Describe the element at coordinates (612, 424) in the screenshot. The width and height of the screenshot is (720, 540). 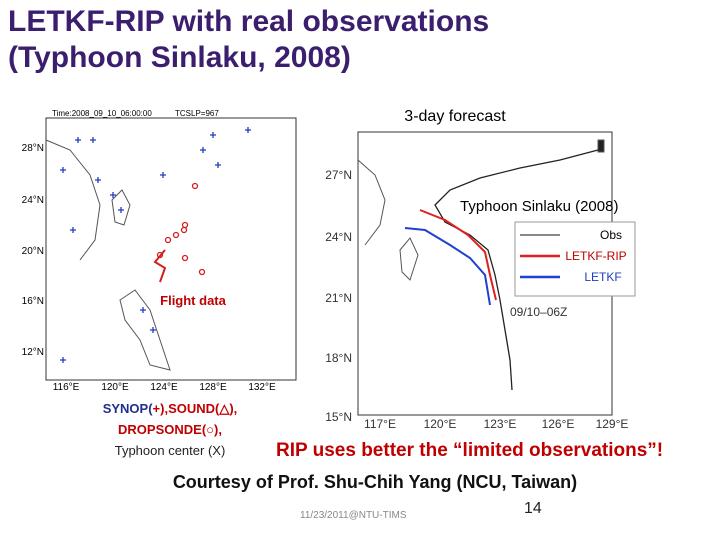
I see `lon-label: 129°E` at that location.